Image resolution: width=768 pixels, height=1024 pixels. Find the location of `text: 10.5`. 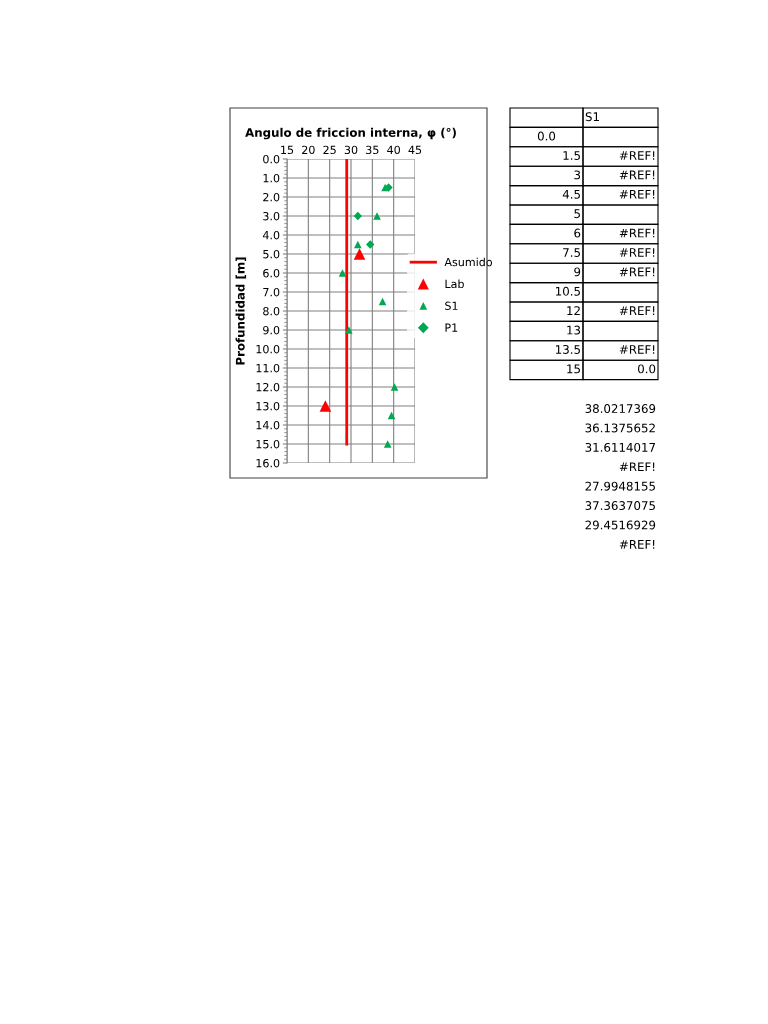

text: 10.5 is located at coordinates (568, 291).